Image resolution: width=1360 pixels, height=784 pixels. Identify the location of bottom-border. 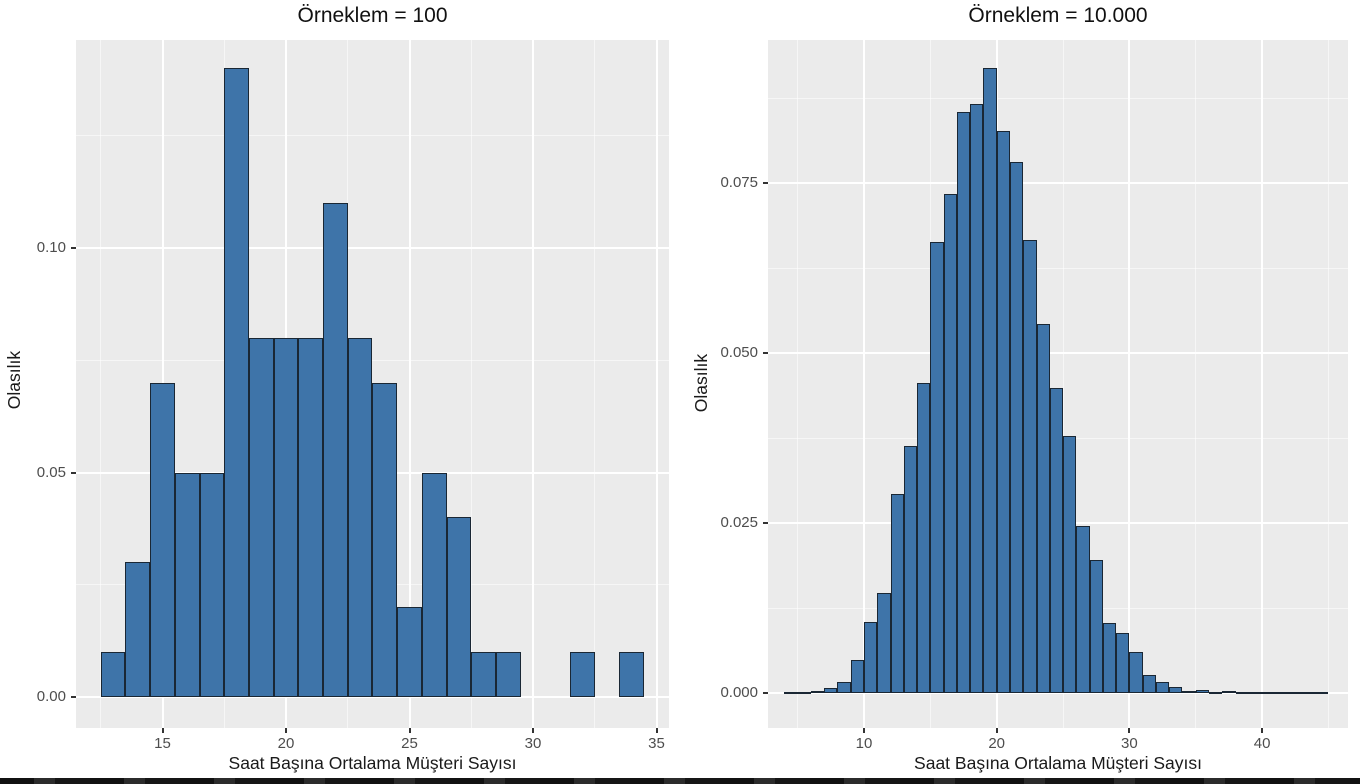
(680, 781).